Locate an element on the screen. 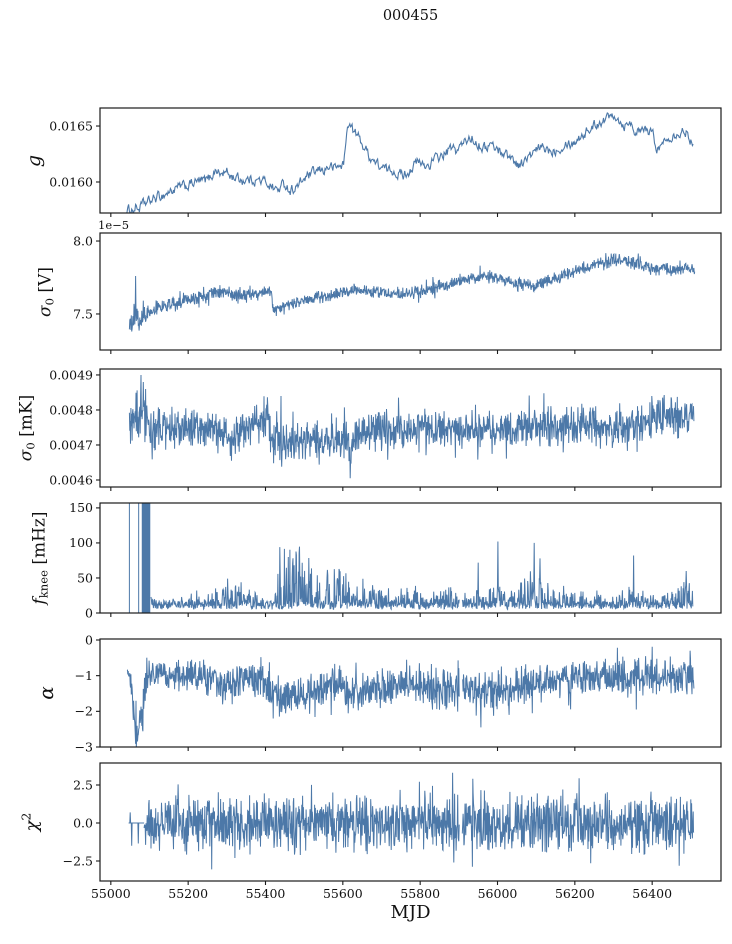  y-axis-label-f_knee: fknee [mHz] is located at coordinates (39, 558).